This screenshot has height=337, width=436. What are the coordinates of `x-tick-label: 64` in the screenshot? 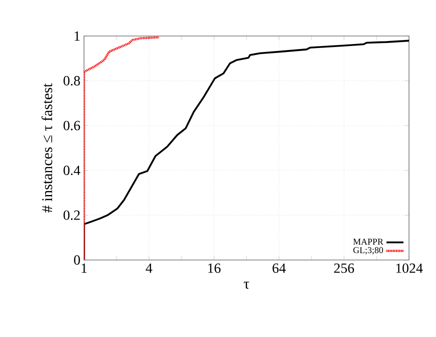 It's located at (279, 268).